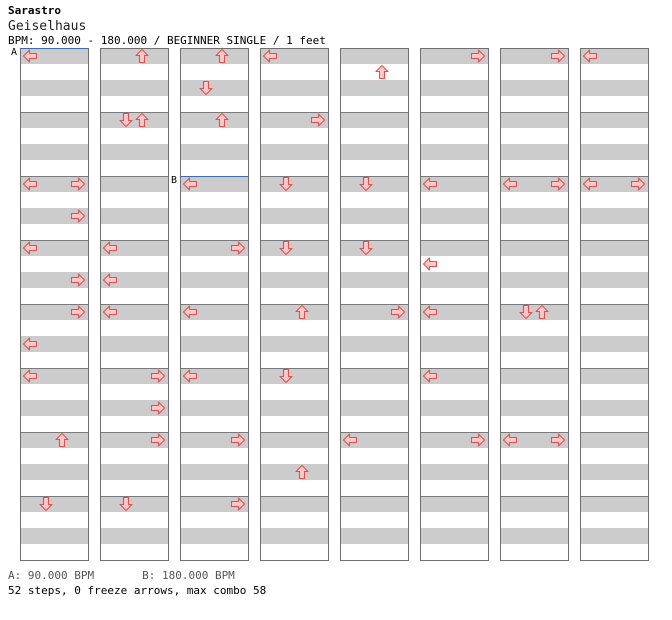 The height and width of the screenshot is (620, 672). What do you see at coordinates (51, 575) in the screenshot?
I see `bpm-legend-a: A: 90.000 BPM` at bounding box center [51, 575].